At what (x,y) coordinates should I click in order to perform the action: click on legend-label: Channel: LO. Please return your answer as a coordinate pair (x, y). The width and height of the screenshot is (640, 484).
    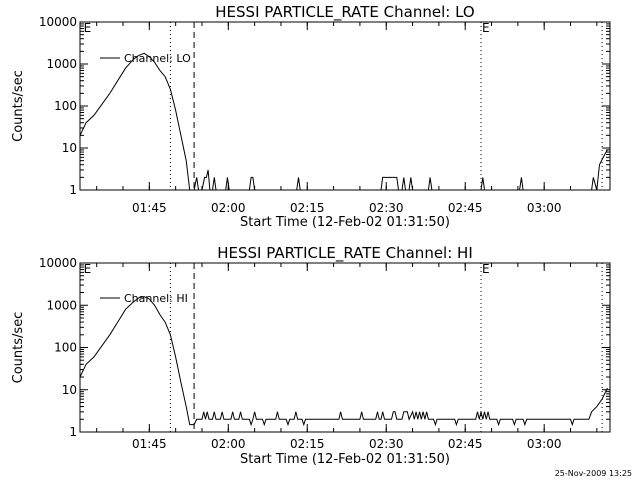
    Looking at the image, I should click on (157, 58).